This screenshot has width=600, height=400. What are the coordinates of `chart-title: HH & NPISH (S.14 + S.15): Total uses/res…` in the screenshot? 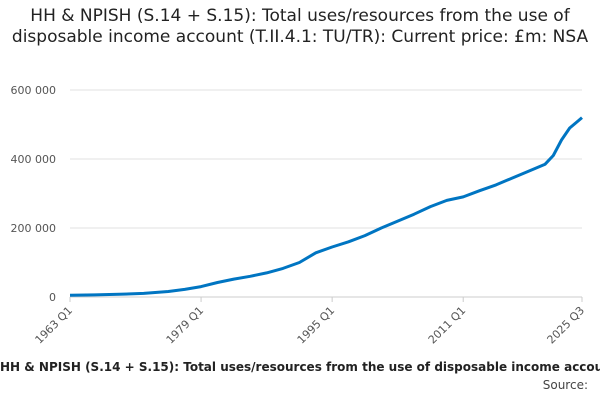 It's located at (300, 26).